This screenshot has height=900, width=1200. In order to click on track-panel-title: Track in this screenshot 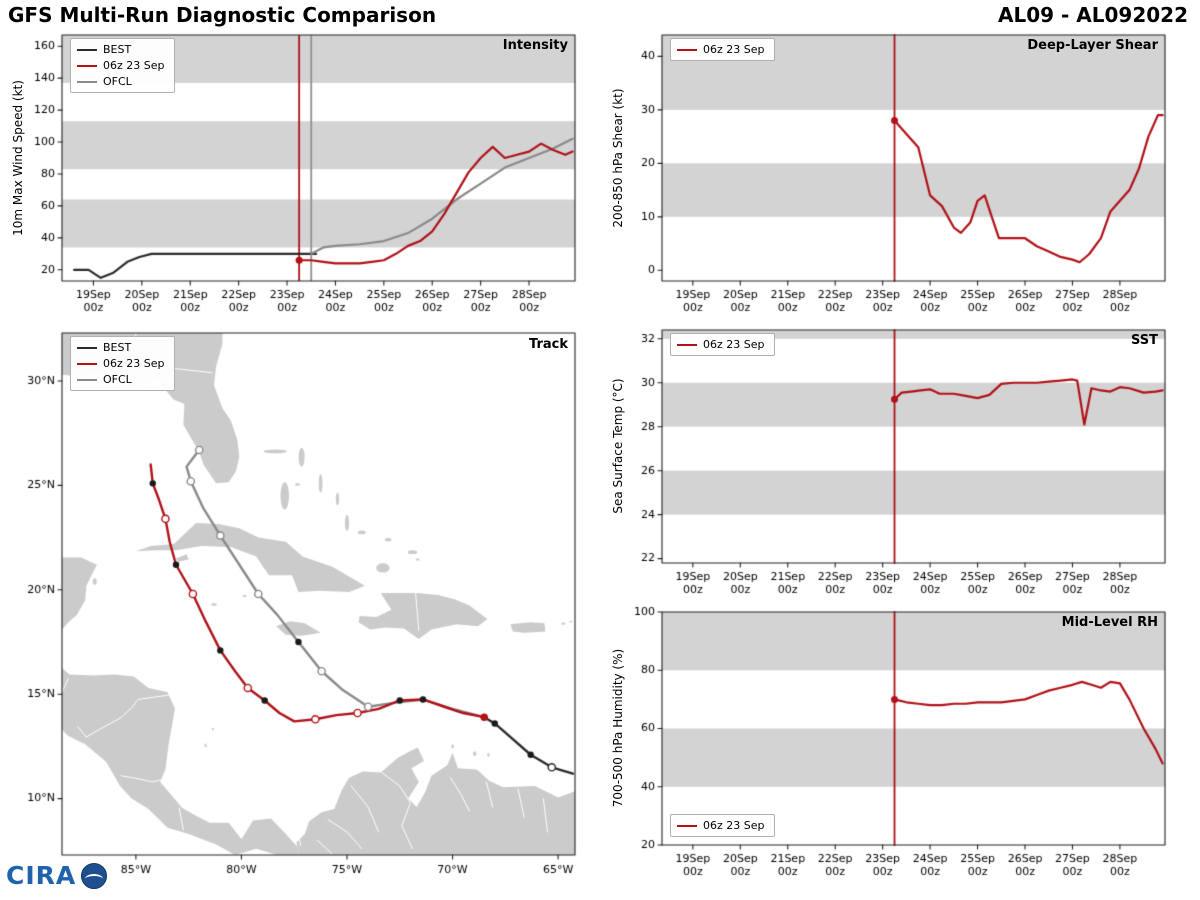, I will do `click(548, 344)`.